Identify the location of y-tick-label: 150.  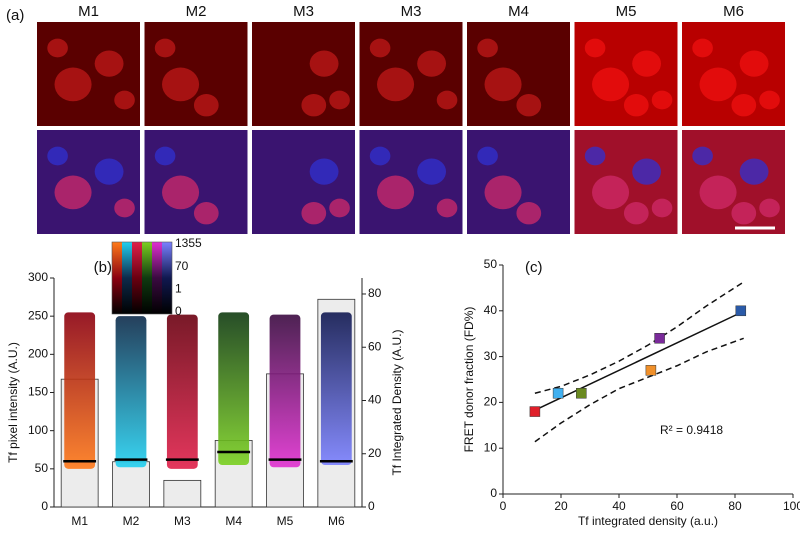
(38, 392).